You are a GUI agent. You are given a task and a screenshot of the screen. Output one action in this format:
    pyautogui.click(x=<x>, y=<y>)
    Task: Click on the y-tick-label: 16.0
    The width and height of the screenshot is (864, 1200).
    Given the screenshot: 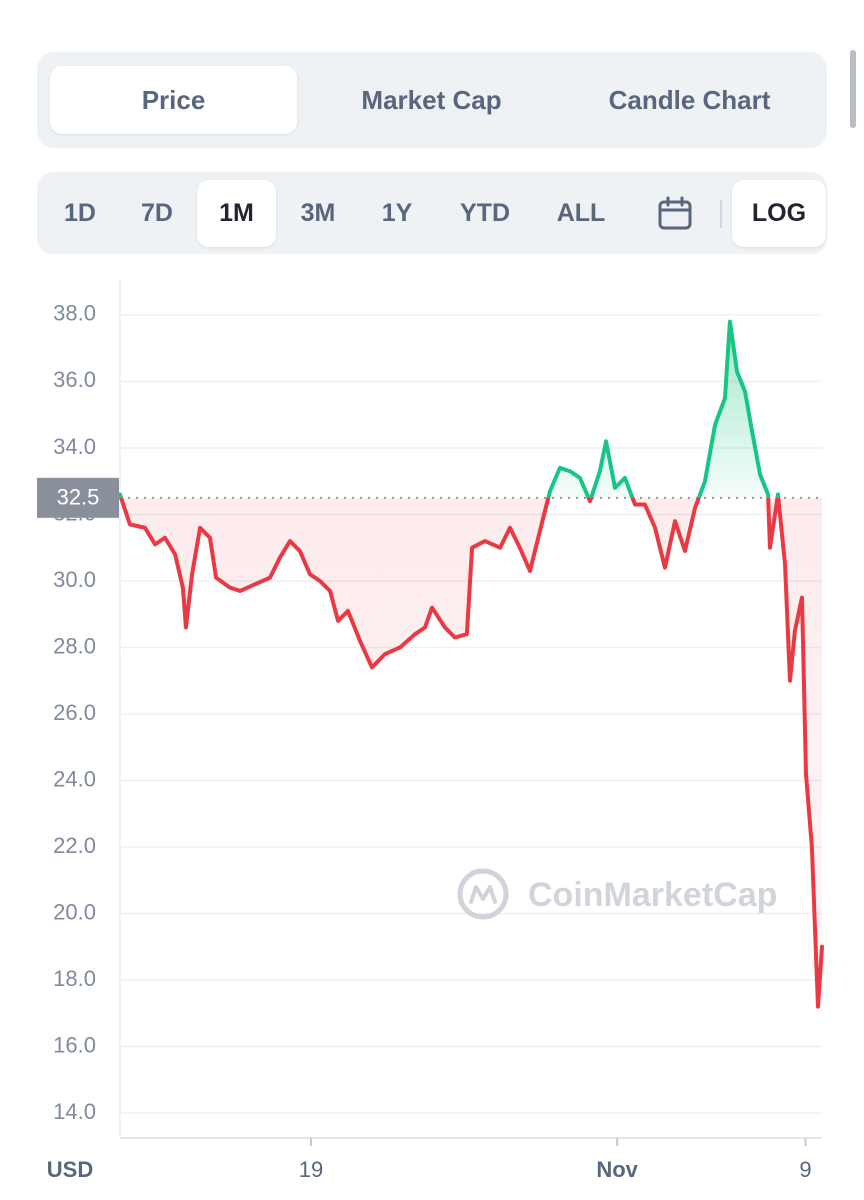 What is the action you would take?
    pyautogui.click(x=74, y=1044)
    